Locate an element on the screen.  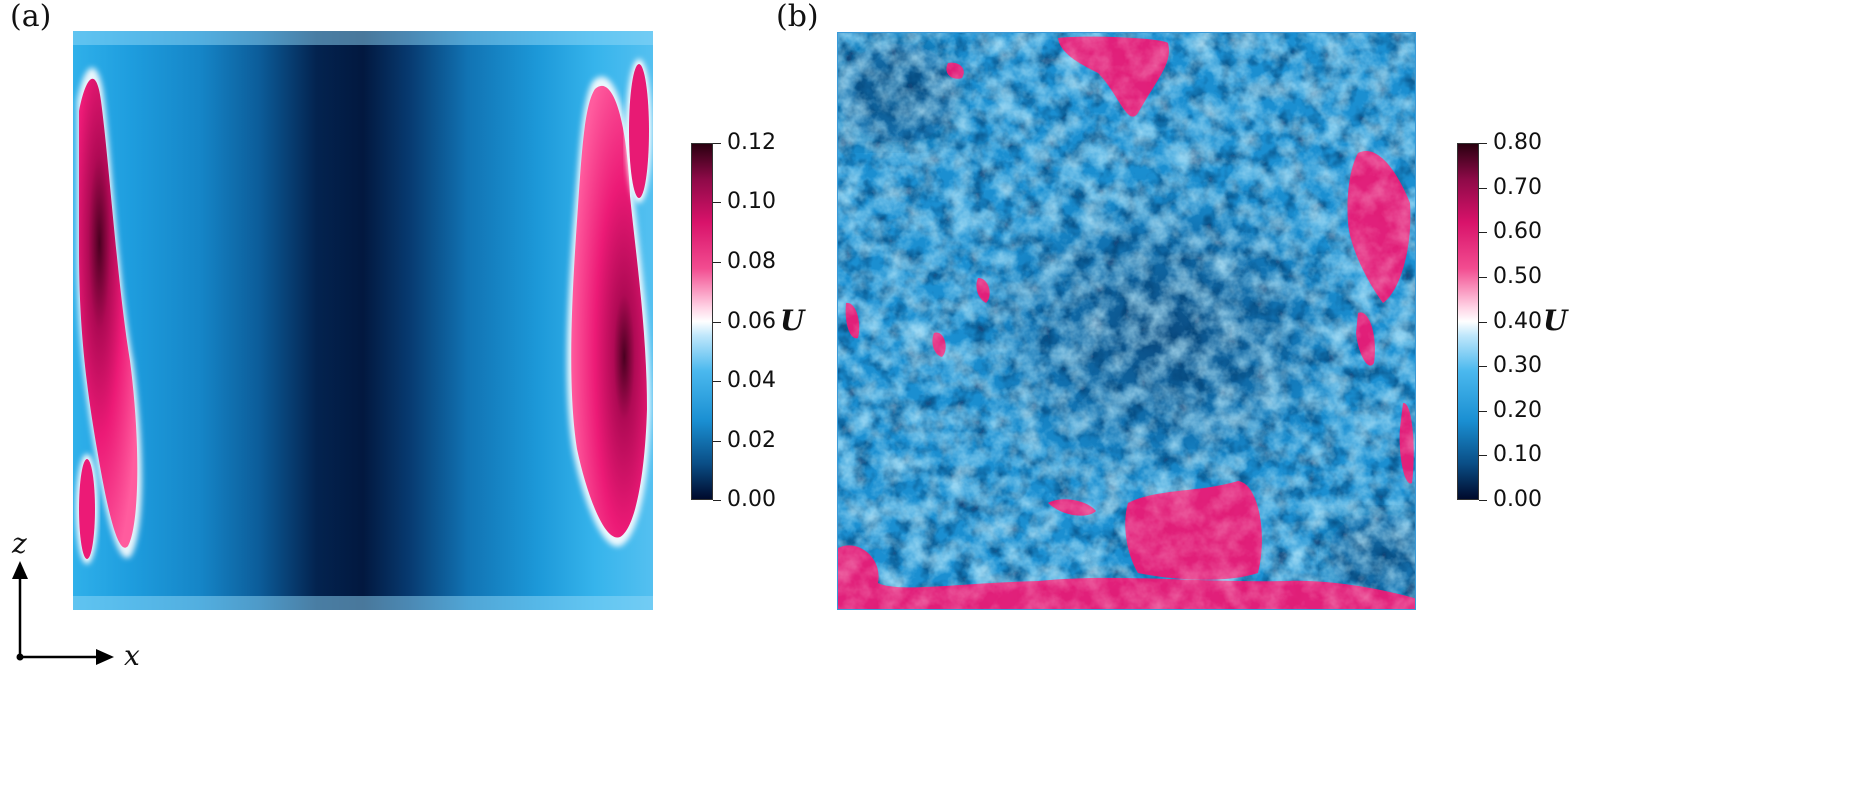
colorbar-tick-label: 0.08 is located at coordinates (751, 261).